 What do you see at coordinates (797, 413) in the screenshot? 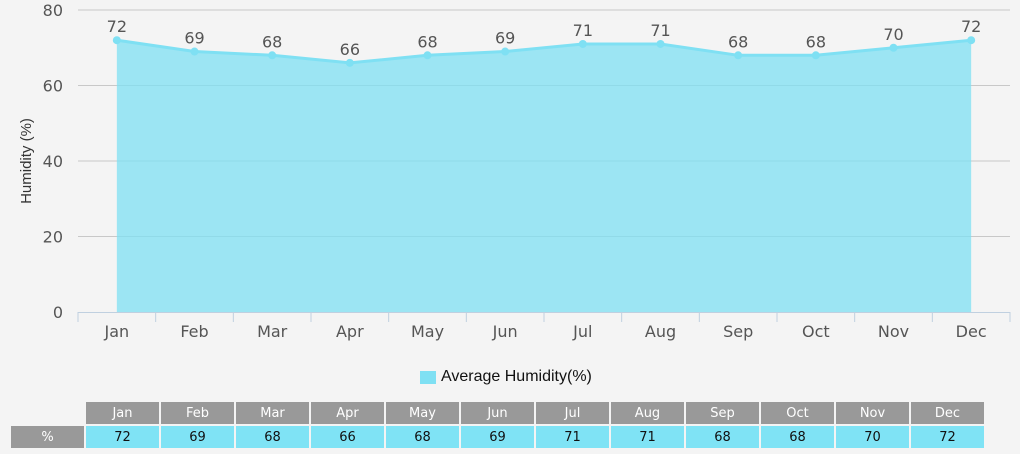
I see `table-header-cell: Oct` at bounding box center [797, 413].